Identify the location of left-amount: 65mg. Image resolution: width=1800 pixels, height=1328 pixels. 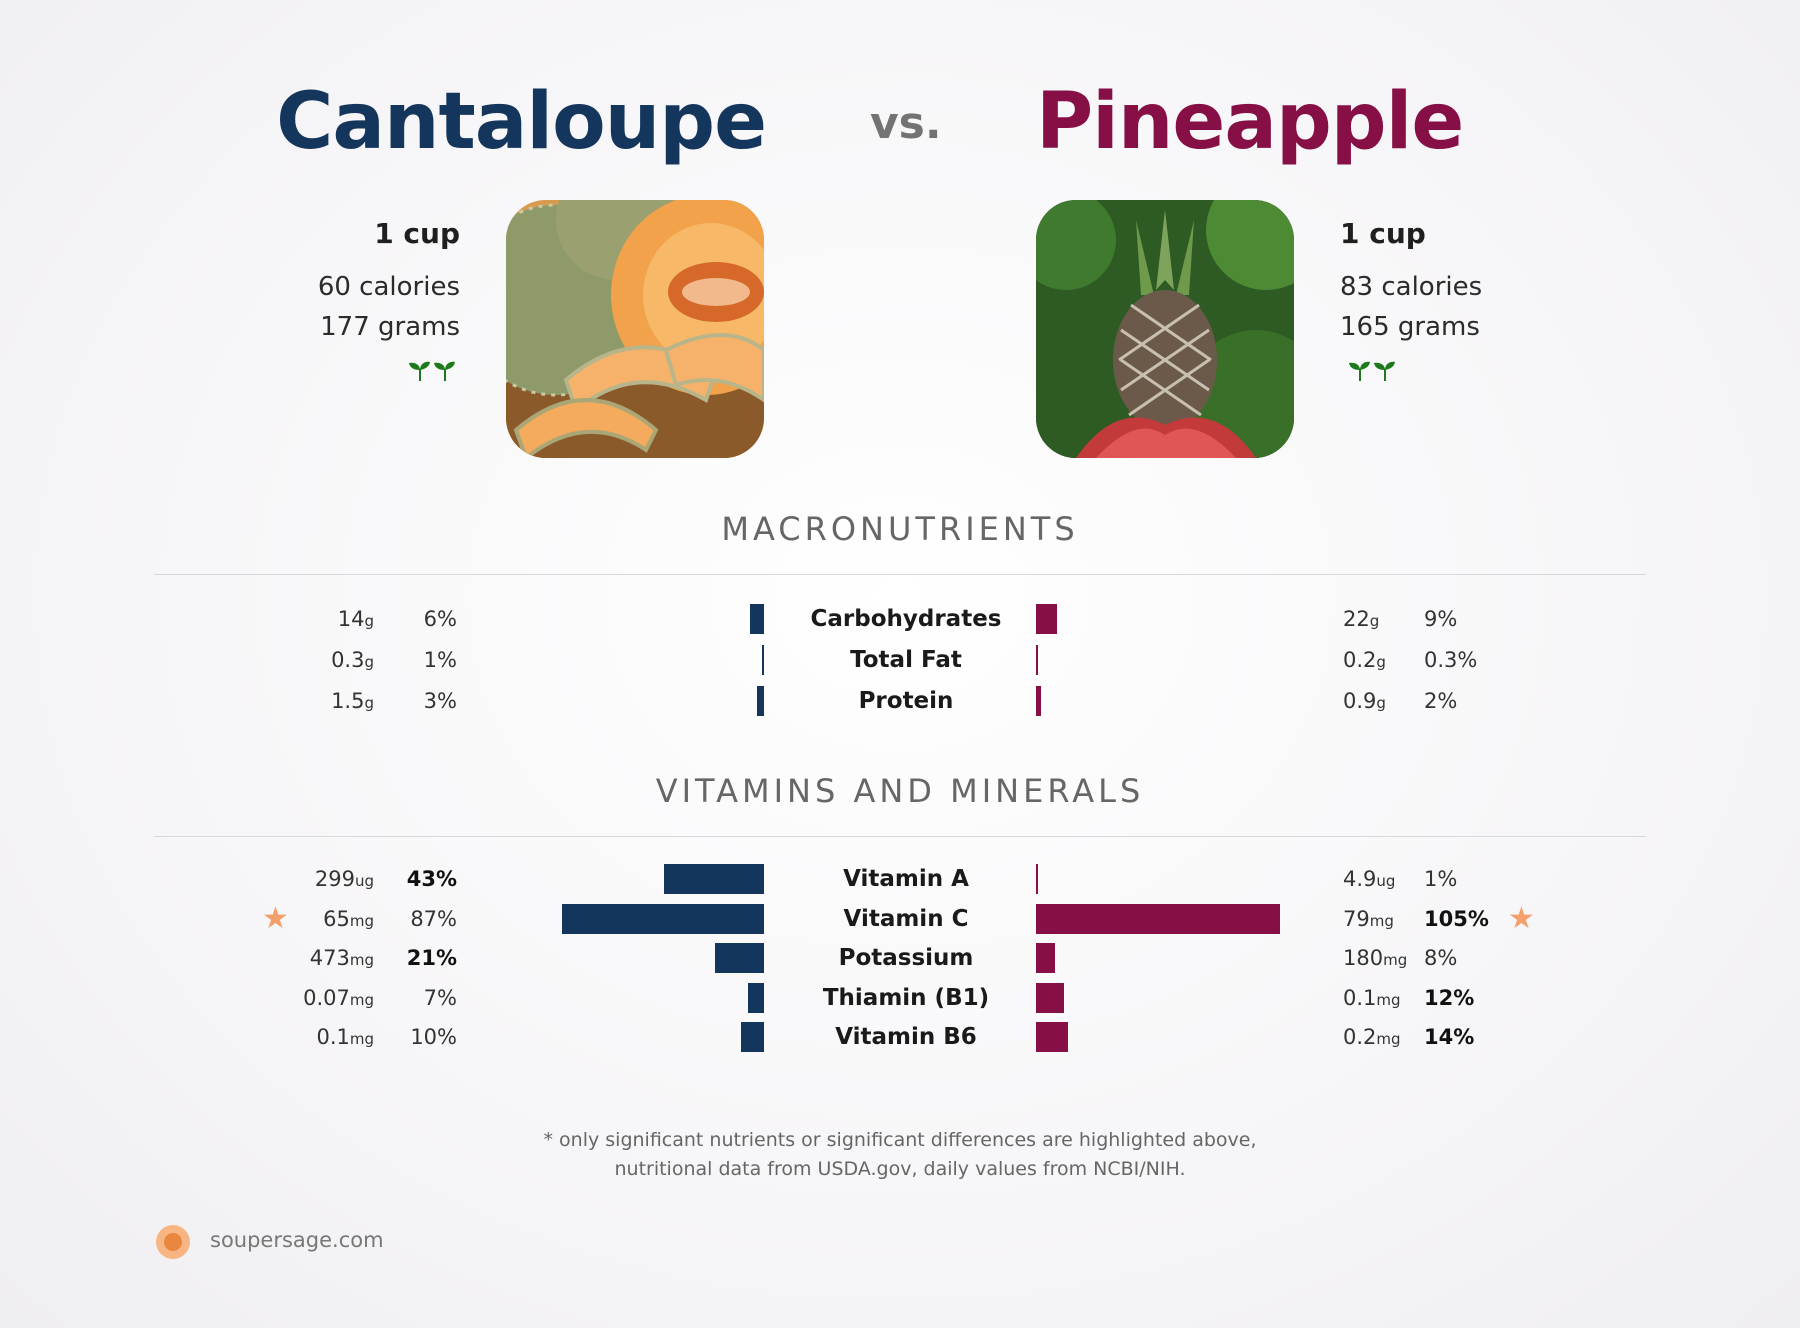
(348, 918).